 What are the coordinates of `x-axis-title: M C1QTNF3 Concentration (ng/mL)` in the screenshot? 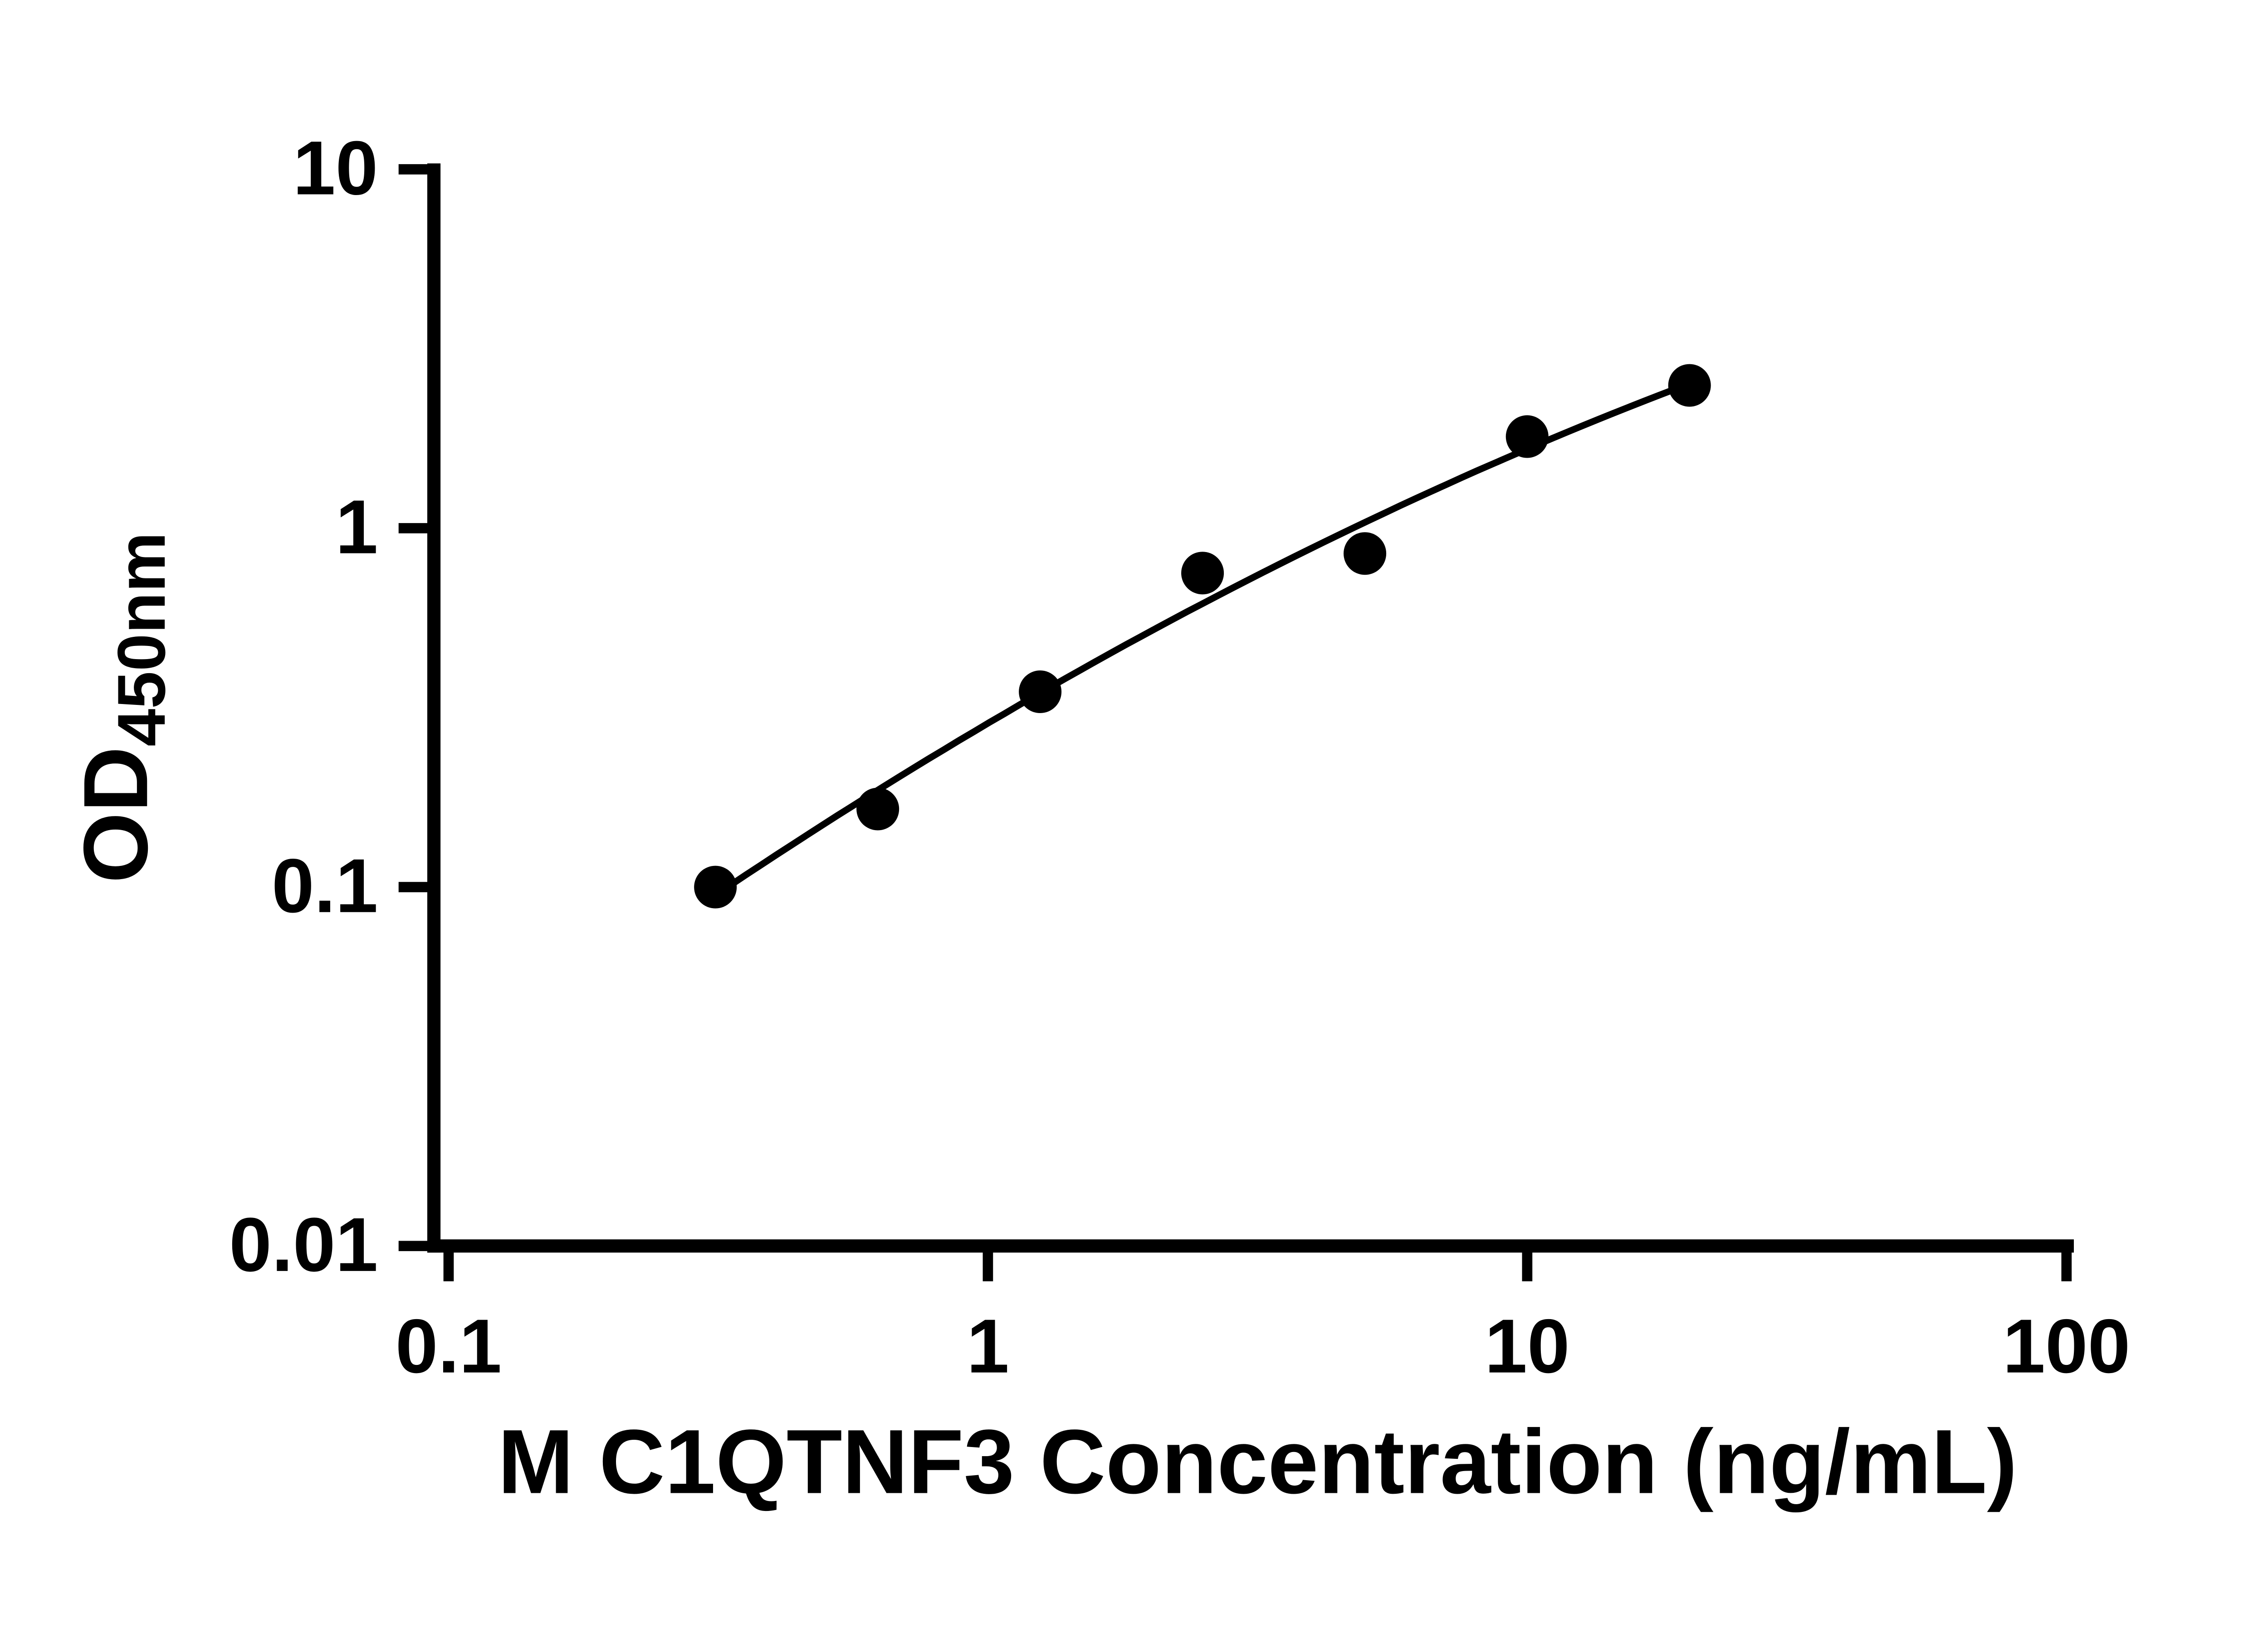 It's located at (1257, 1462).